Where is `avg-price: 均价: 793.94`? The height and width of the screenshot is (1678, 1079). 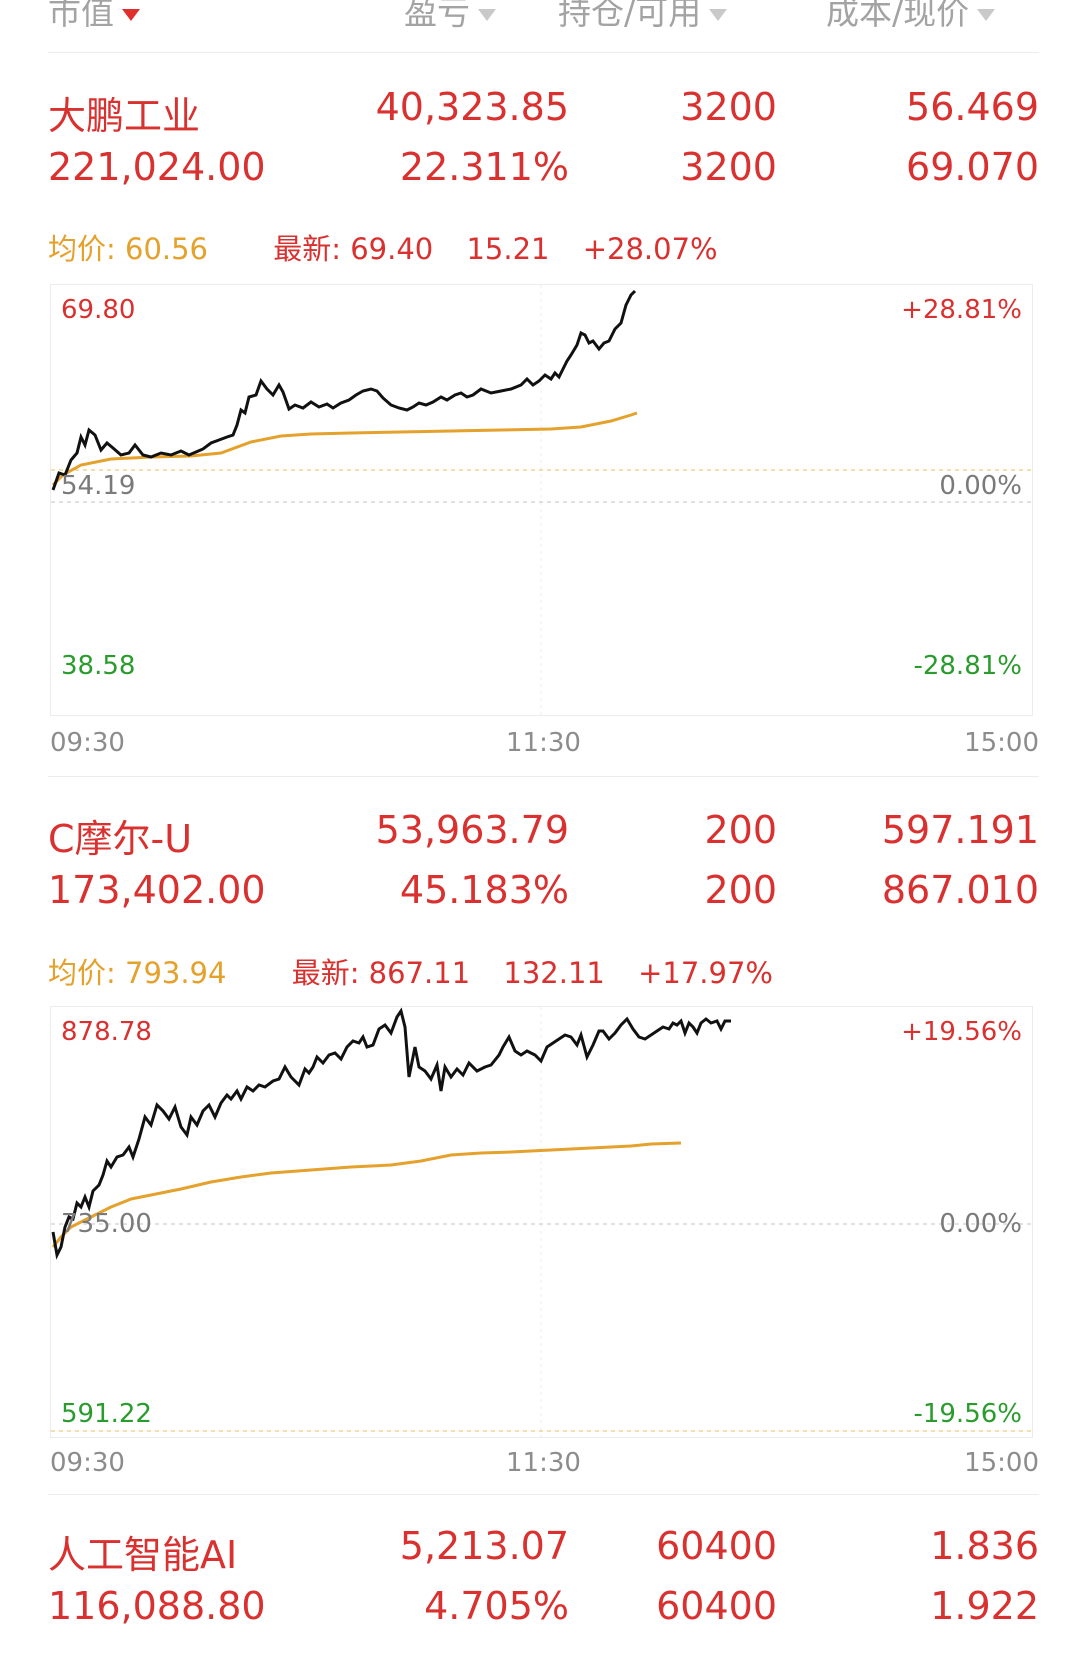 avg-price: 均价: 793.94 is located at coordinates (137, 973).